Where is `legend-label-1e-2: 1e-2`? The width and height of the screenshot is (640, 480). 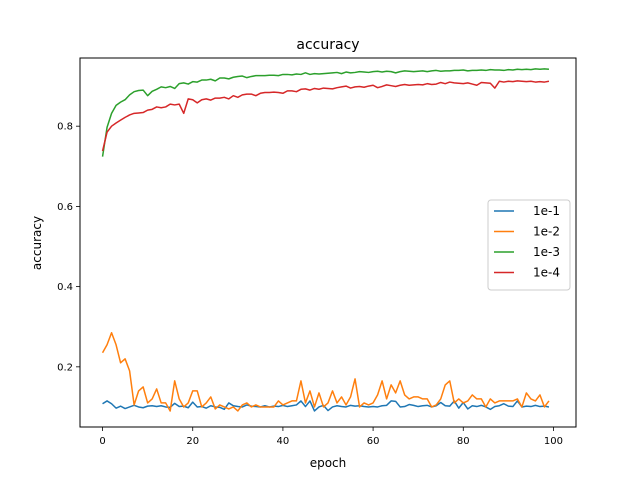
legend-label-1e-2: 1e-2 is located at coordinates (546, 232).